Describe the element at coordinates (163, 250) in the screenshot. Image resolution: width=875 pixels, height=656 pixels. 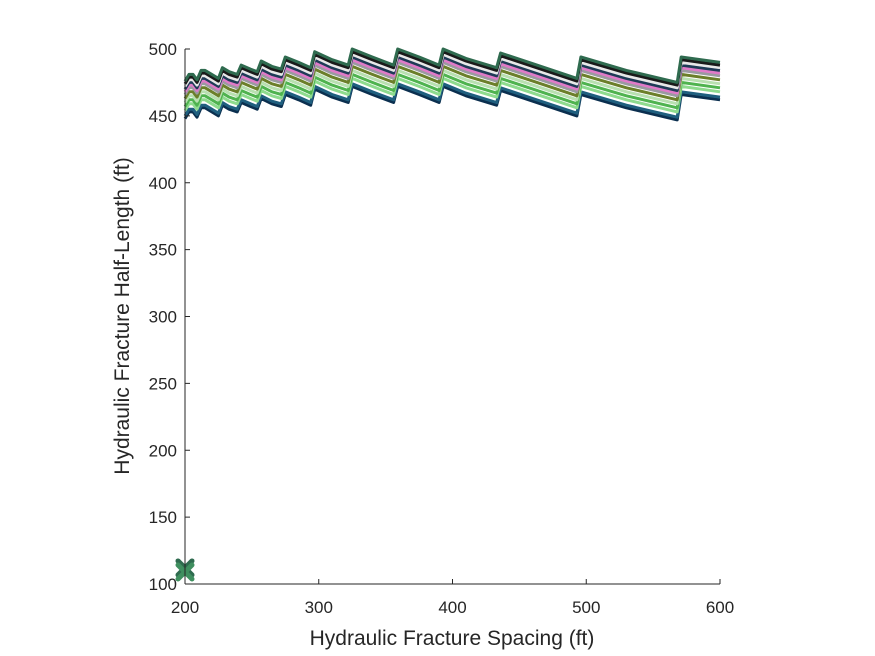
I see `y-tick-label: 350` at that location.